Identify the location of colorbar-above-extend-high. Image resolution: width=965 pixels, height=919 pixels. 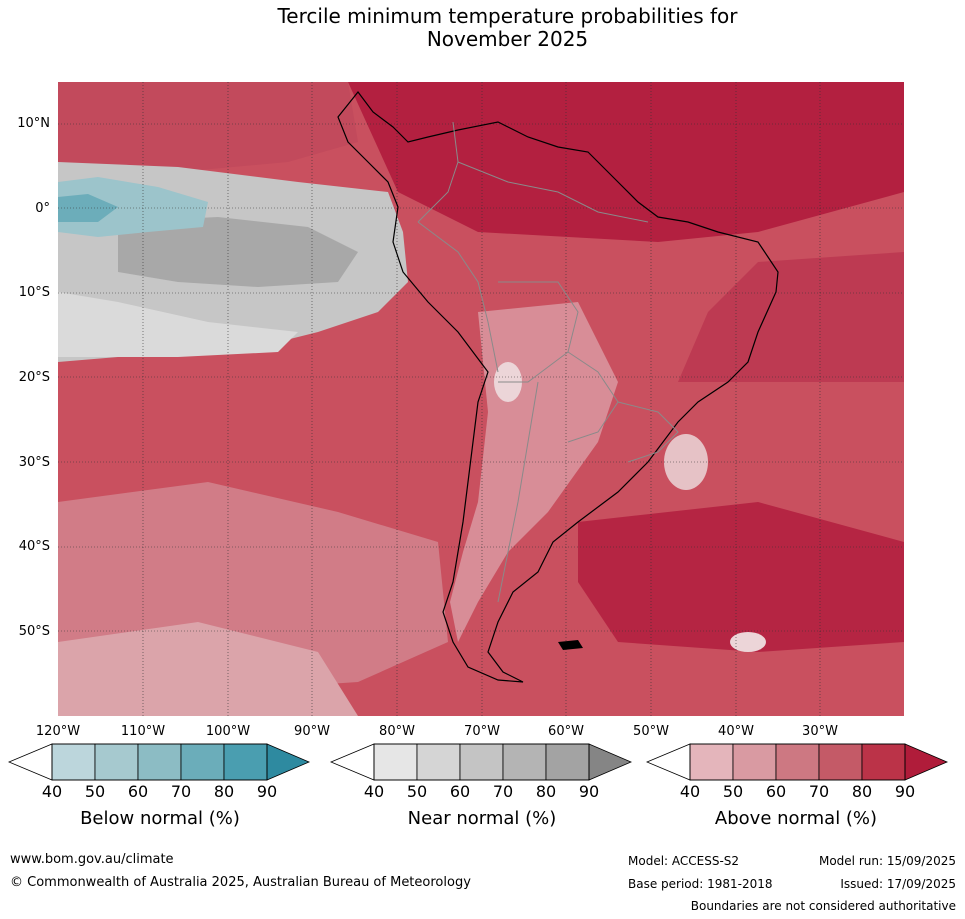
(926, 762).